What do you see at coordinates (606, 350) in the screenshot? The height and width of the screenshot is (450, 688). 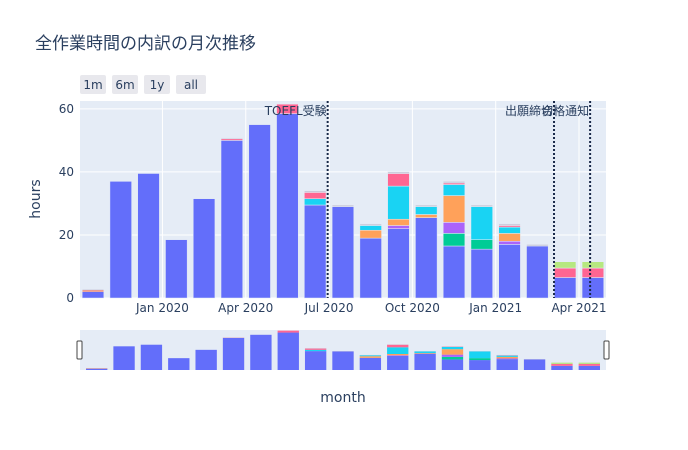 I see `rangeslider-right-handle` at bounding box center [606, 350].